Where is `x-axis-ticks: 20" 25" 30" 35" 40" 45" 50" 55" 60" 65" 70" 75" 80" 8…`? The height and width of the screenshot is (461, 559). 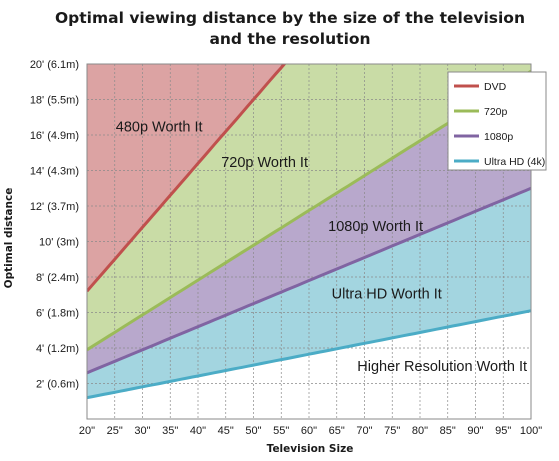 x-axis-ticks: 20" 25" 30" 35" 40" 45" 50" 55" 60" 65" 70" 75" 80" 8… is located at coordinates (310, 431).